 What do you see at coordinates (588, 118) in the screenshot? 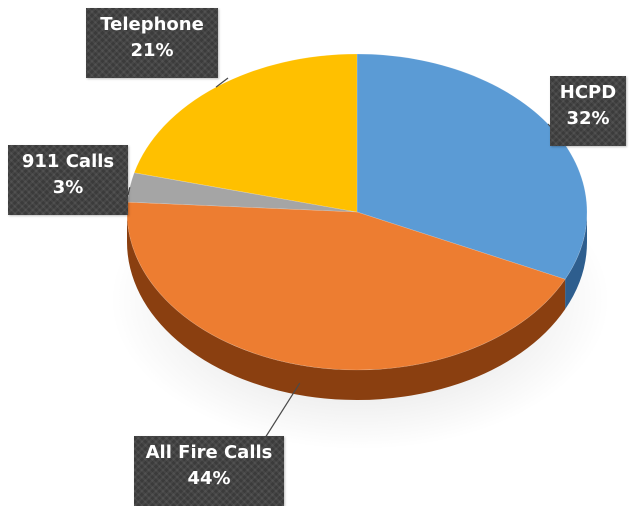
I see `data-label-hcpd-value: 32%` at bounding box center [588, 118].